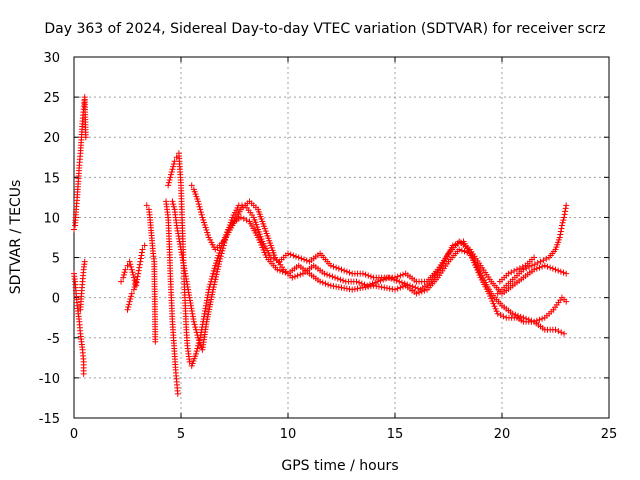 This screenshot has height=480, width=640. Describe the element at coordinates (51, 98) in the screenshot. I see `y-tick-label: 25` at that location.